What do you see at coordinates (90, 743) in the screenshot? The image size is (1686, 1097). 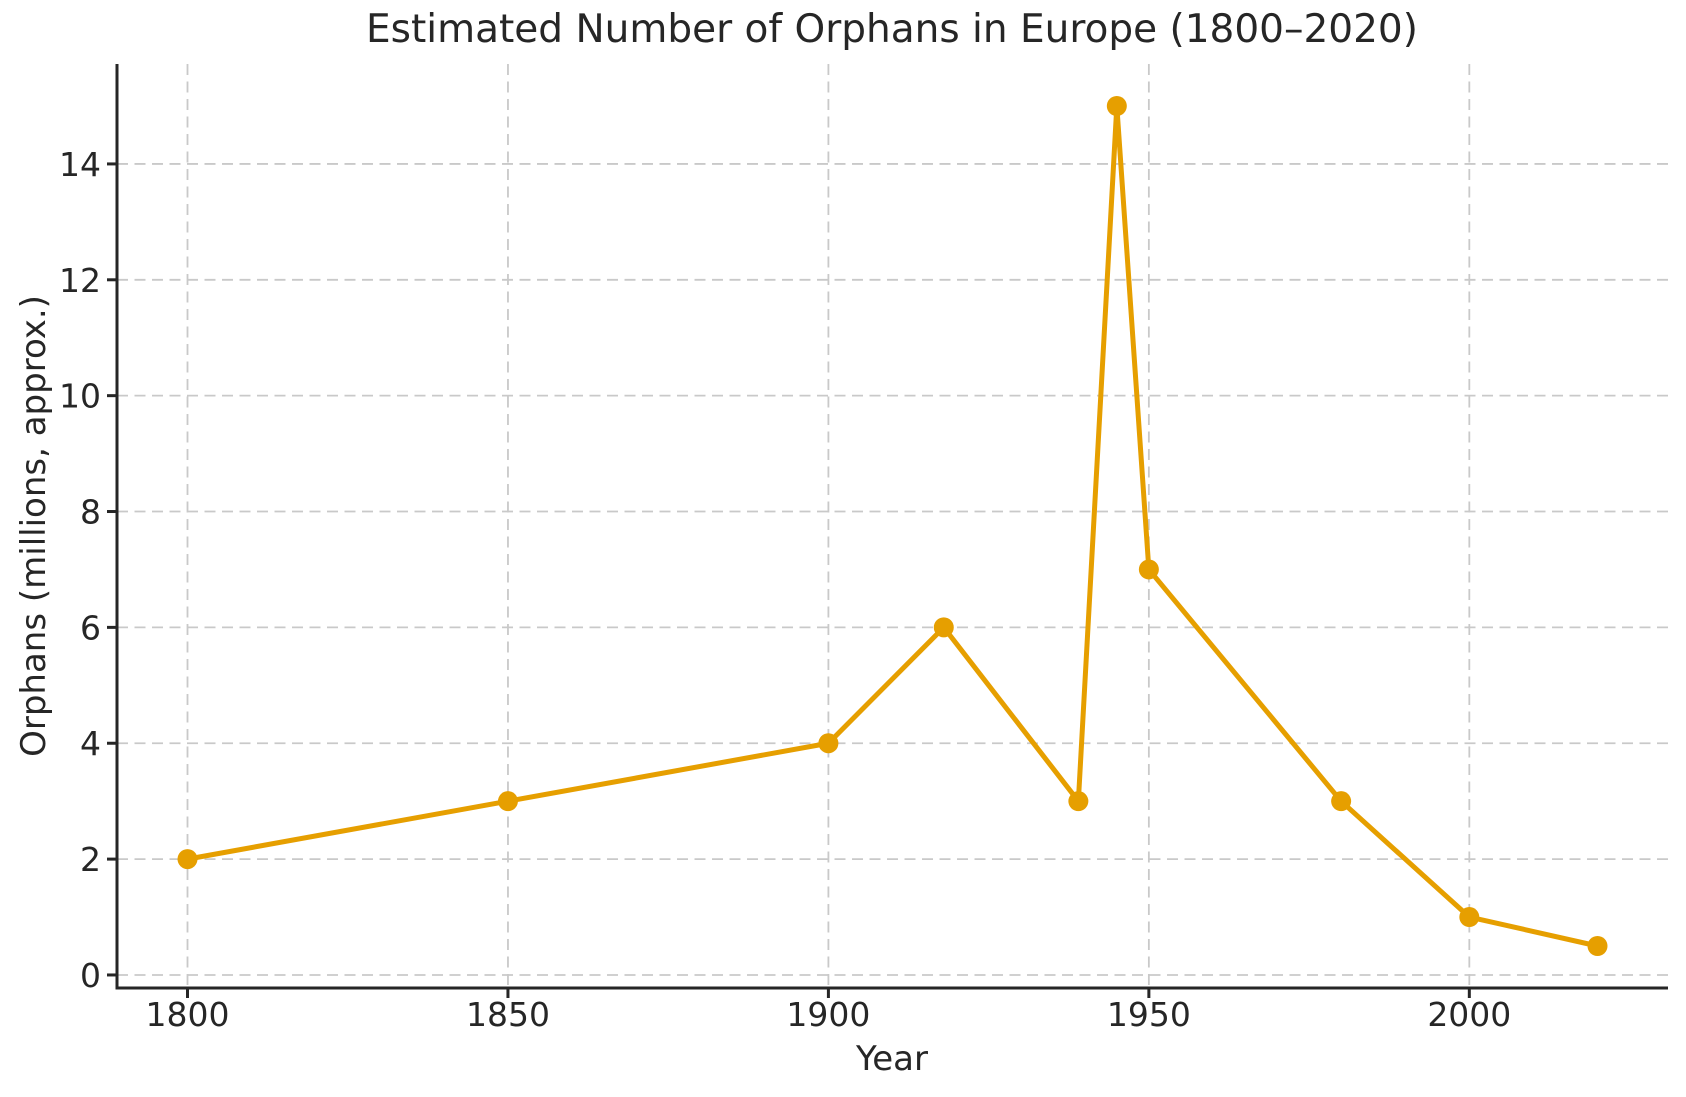 I see `y-tick-label: 4` at bounding box center [90, 743].